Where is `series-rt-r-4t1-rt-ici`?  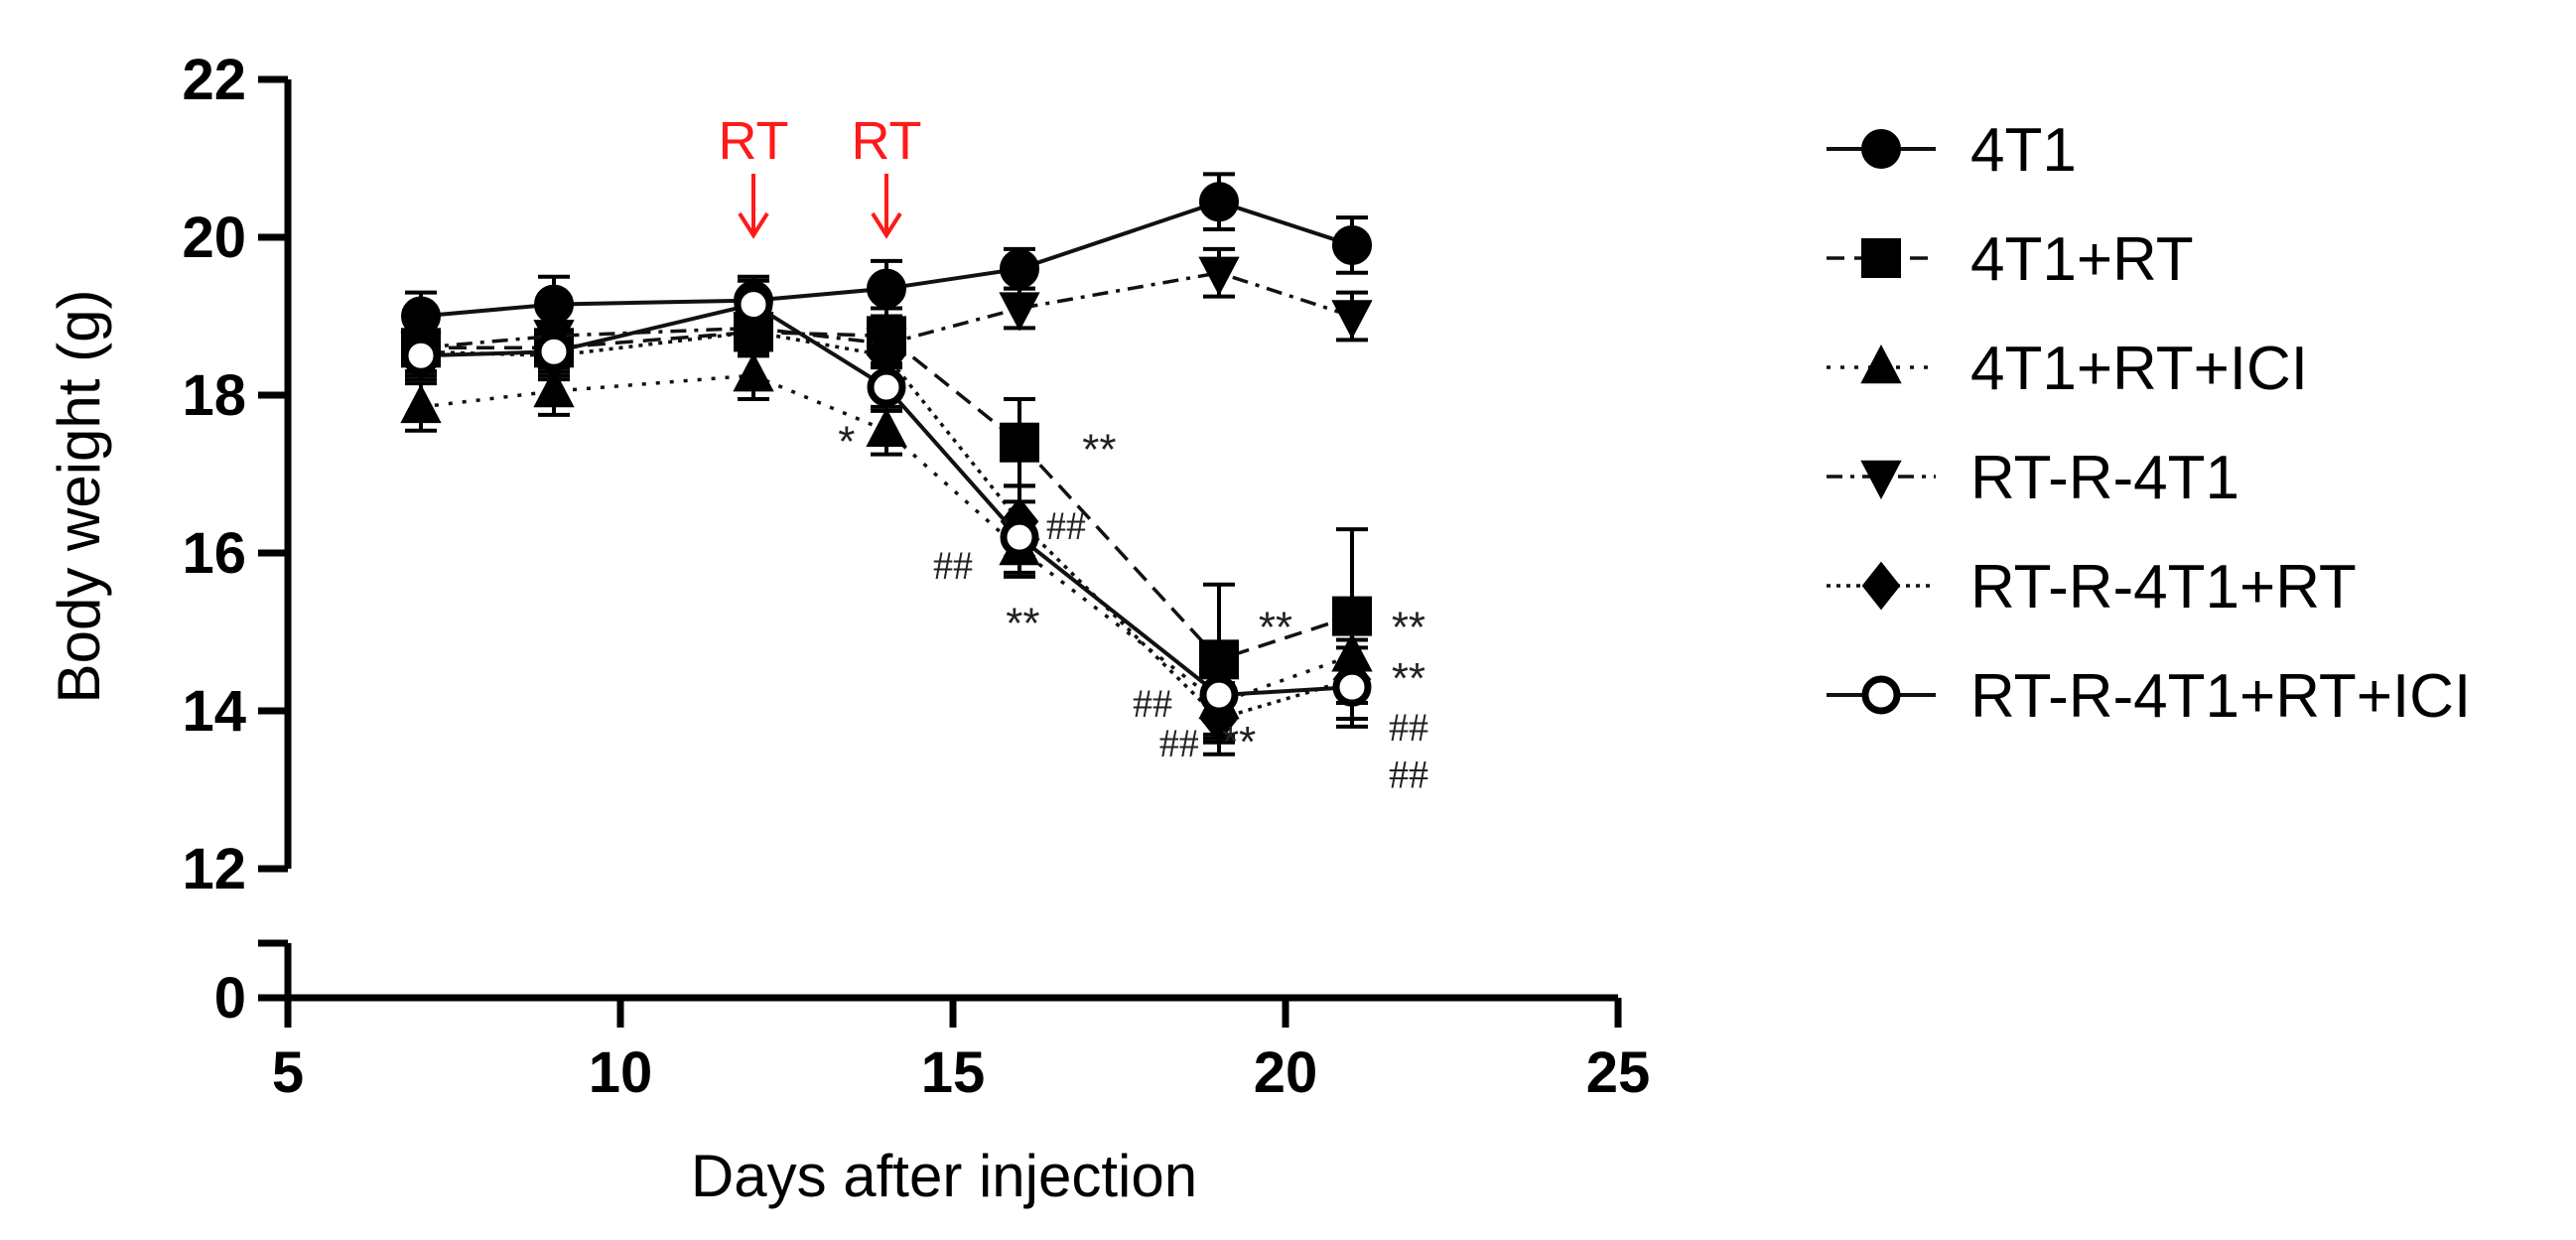 series-rt-r-4t1-rt-ici is located at coordinates (886, 509).